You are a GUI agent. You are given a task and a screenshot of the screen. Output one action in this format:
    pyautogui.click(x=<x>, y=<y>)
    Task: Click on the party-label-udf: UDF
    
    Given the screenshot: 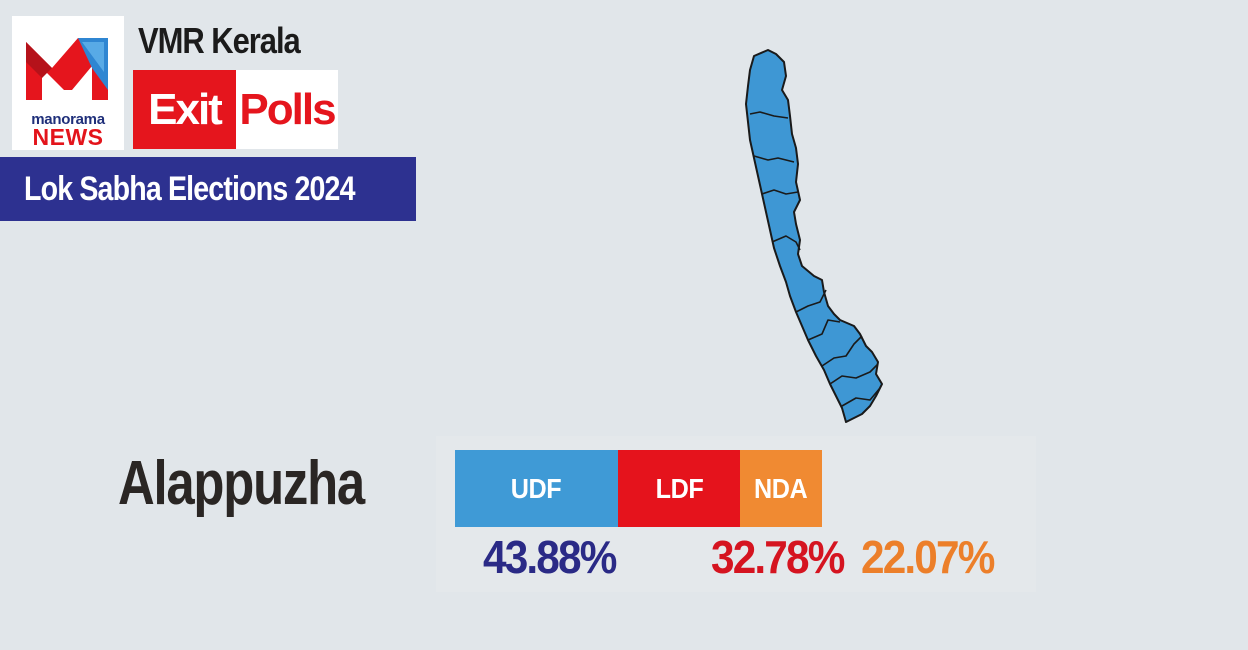 What is the action you would take?
    pyautogui.click(x=536, y=488)
    